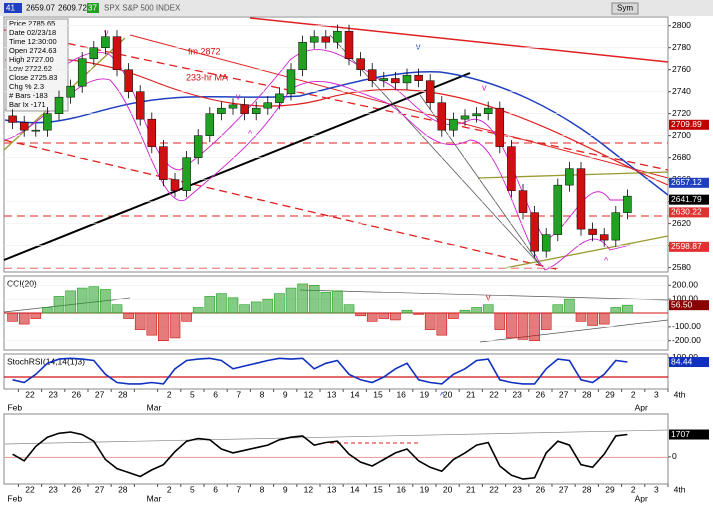  I want to click on y-tick-label: 2700, so click(681, 135).